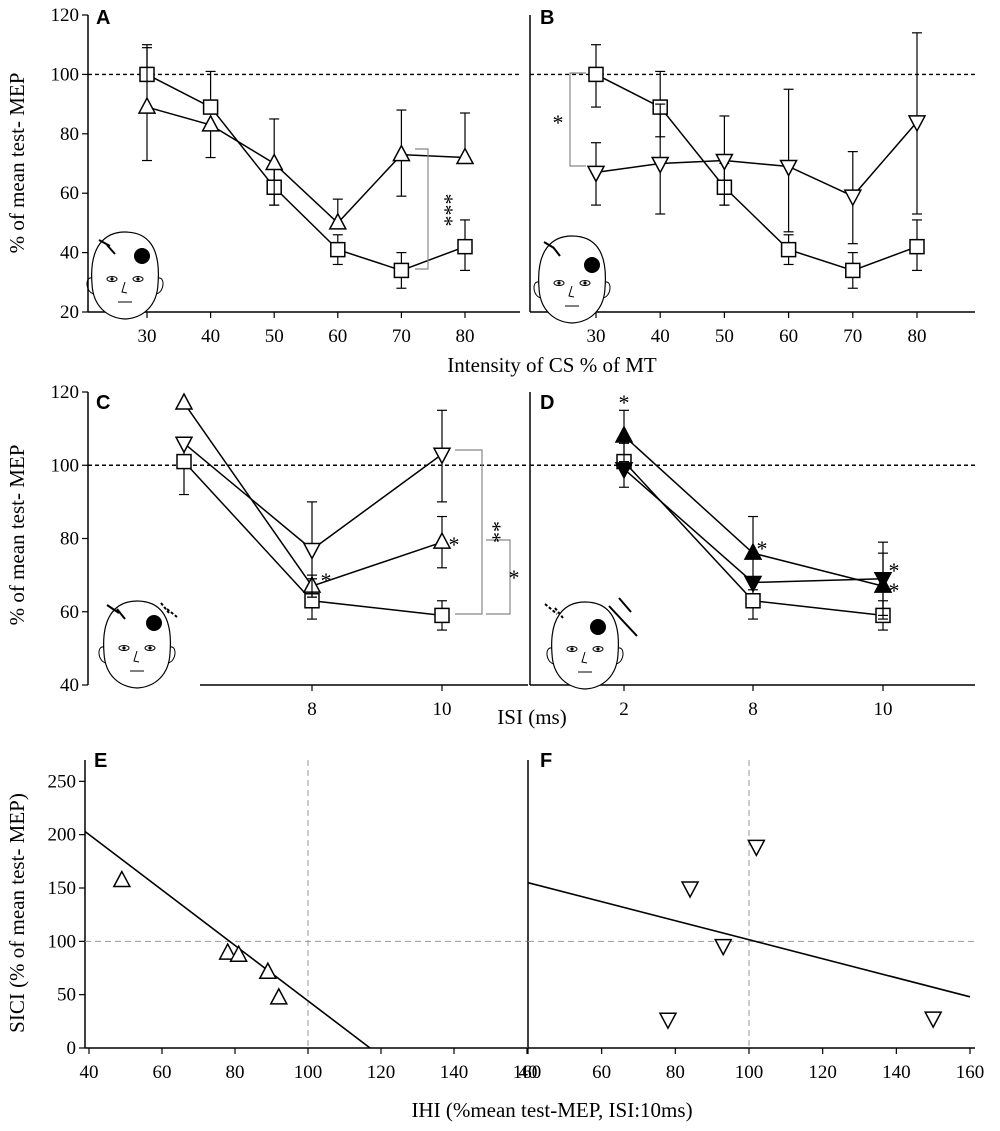  I want to click on x-tick-label-b: 70, so click(852, 336).